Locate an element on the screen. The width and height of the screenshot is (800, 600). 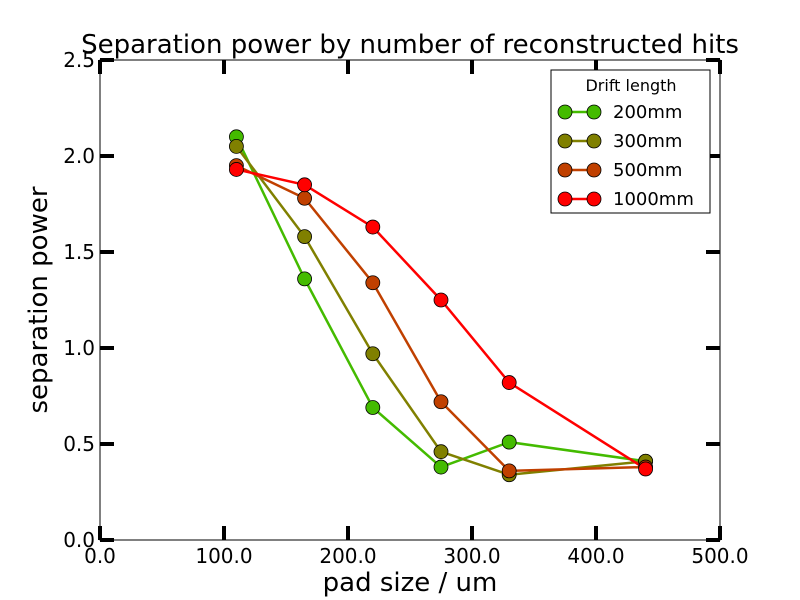
y-tick-label: 0.5 is located at coordinates (79, 444).